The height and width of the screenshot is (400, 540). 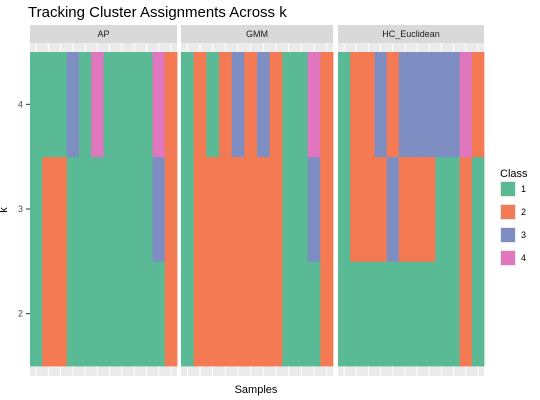 I want to click on facet-strip-label: AP, so click(x=103, y=34).